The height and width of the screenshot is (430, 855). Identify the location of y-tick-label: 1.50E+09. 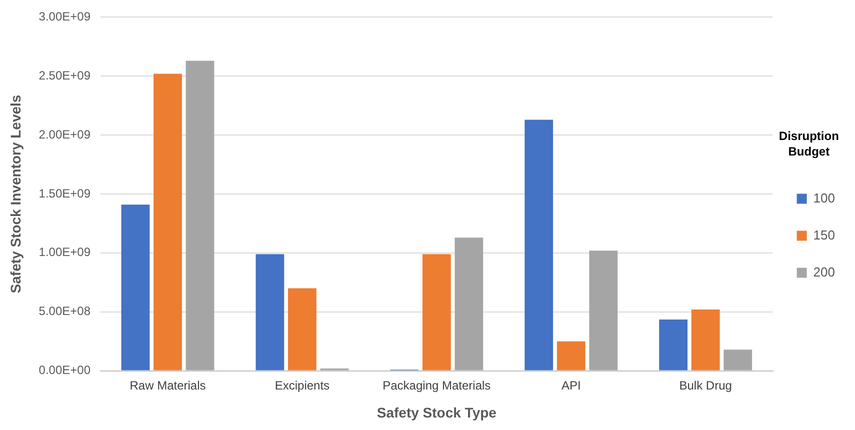
(64, 193).